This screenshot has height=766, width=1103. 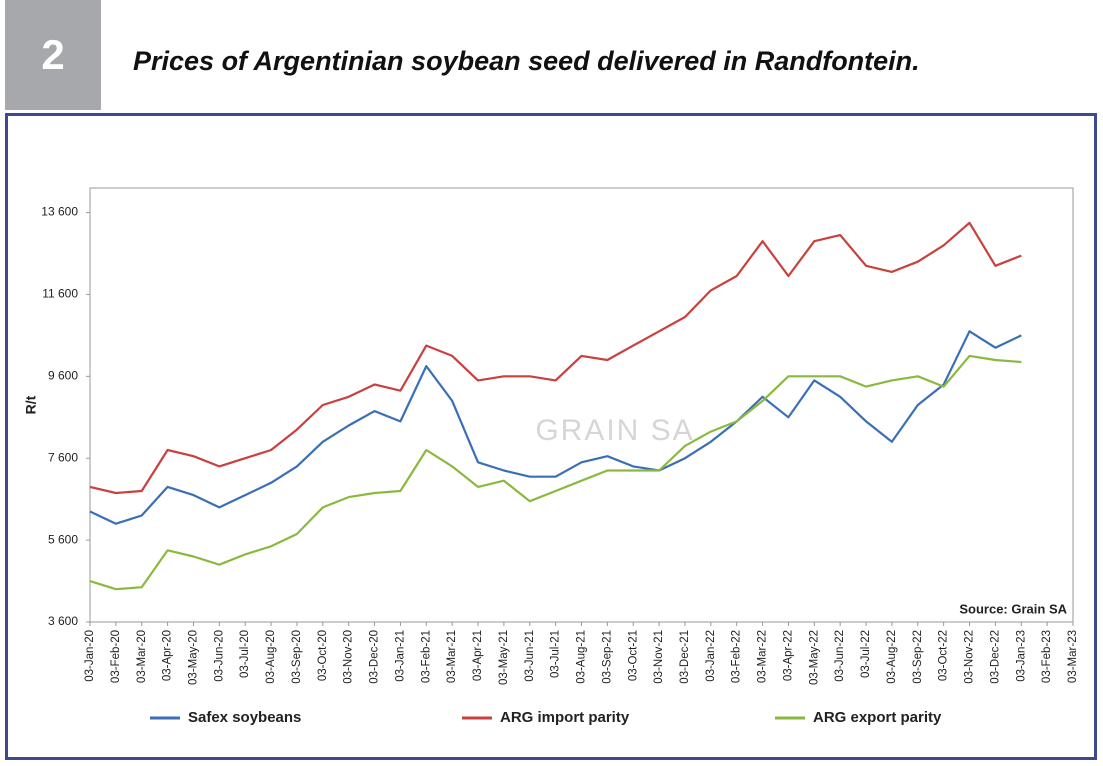 What do you see at coordinates (877, 717) in the screenshot?
I see `legend-label: ARG export parity` at bounding box center [877, 717].